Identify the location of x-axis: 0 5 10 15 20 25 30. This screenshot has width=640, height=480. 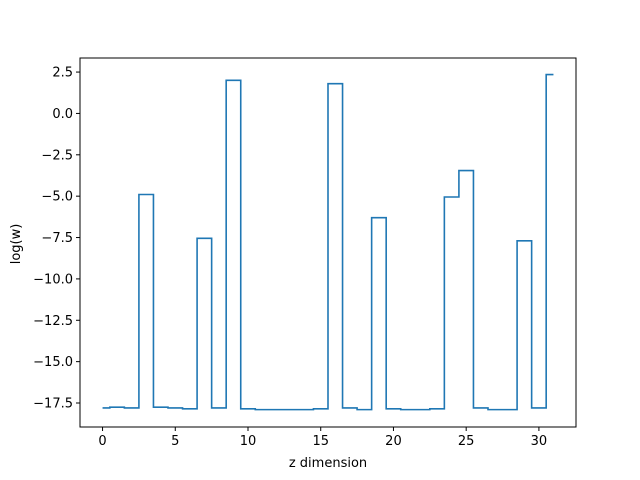
(322, 438).